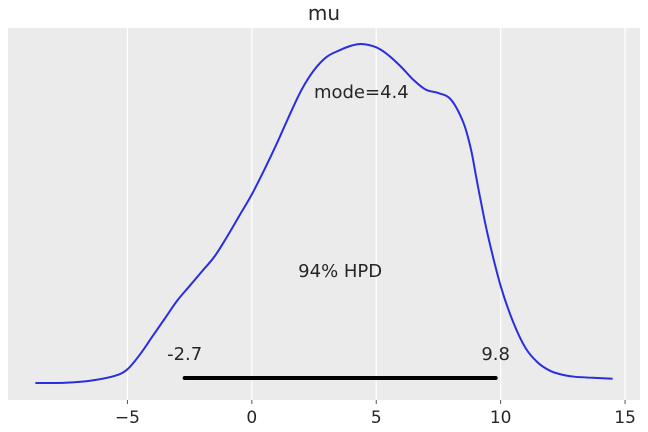 The image size is (648, 432). Describe the element at coordinates (625, 418) in the screenshot. I see `x-tick-label: 15` at that location.